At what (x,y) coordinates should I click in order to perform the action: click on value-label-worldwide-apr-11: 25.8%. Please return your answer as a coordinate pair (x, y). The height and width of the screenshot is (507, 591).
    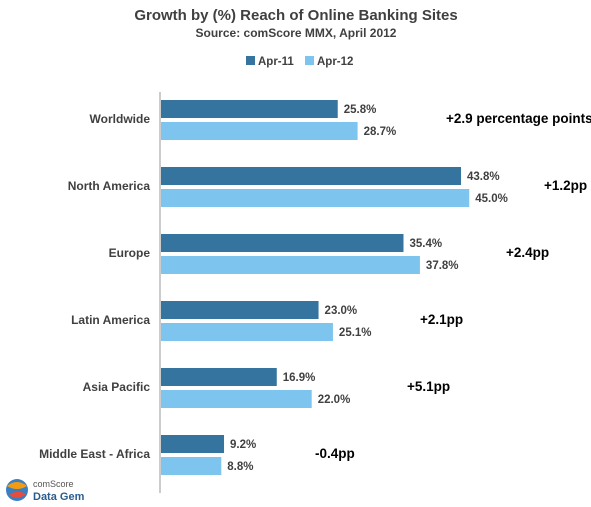
    Looking at the image, I should click on (360, 110).